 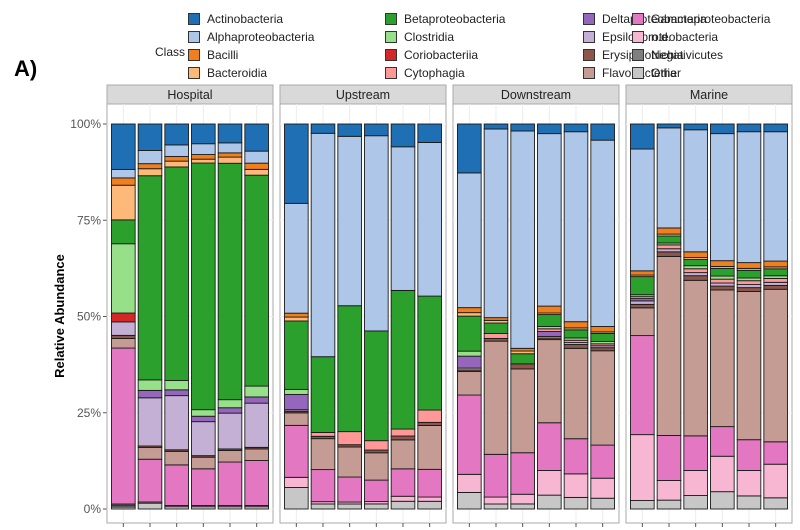 I want to click on legend-item: Bacilli, so click(x=213, y=55).